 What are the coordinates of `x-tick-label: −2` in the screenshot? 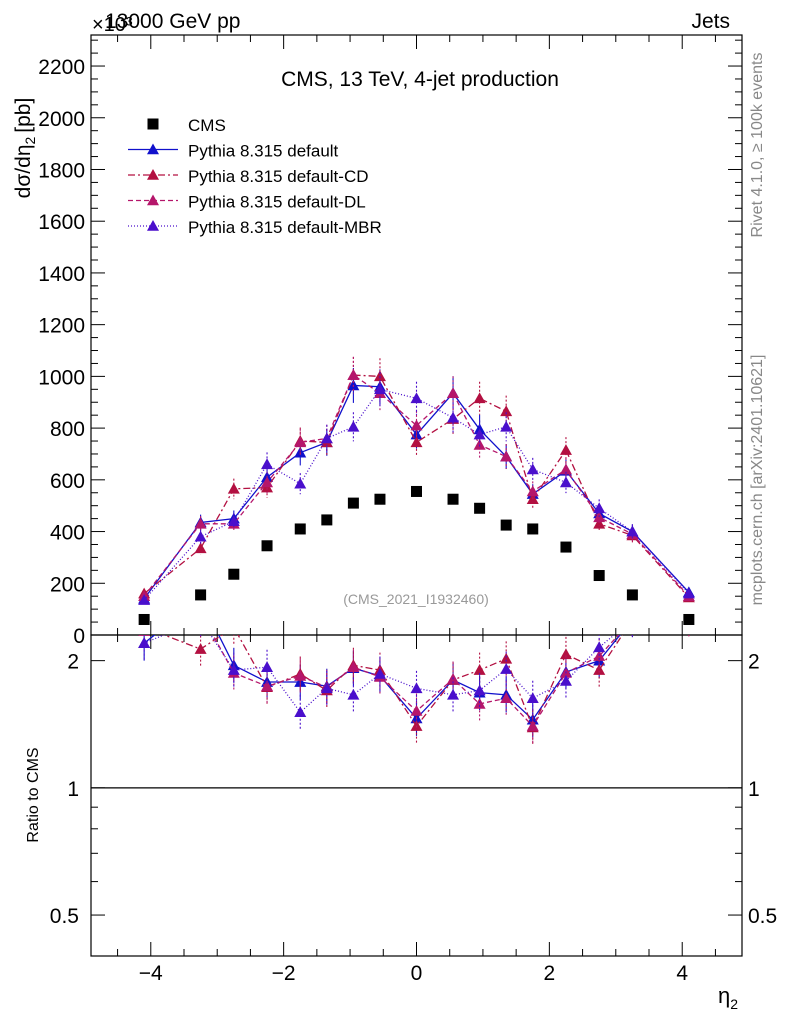 It's located at (284, 973).